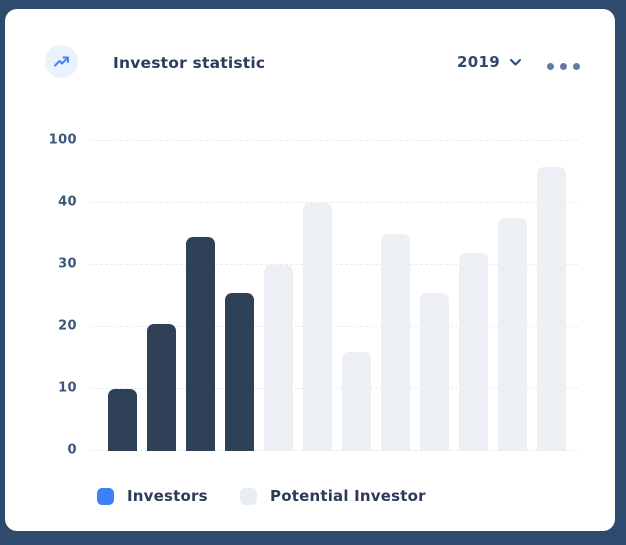 The image size is (626, 545). What do you see at coordinates (167, 496) in the screenshot?
I see `legend-label-investors: Investors` at bounding box center [167, 496].